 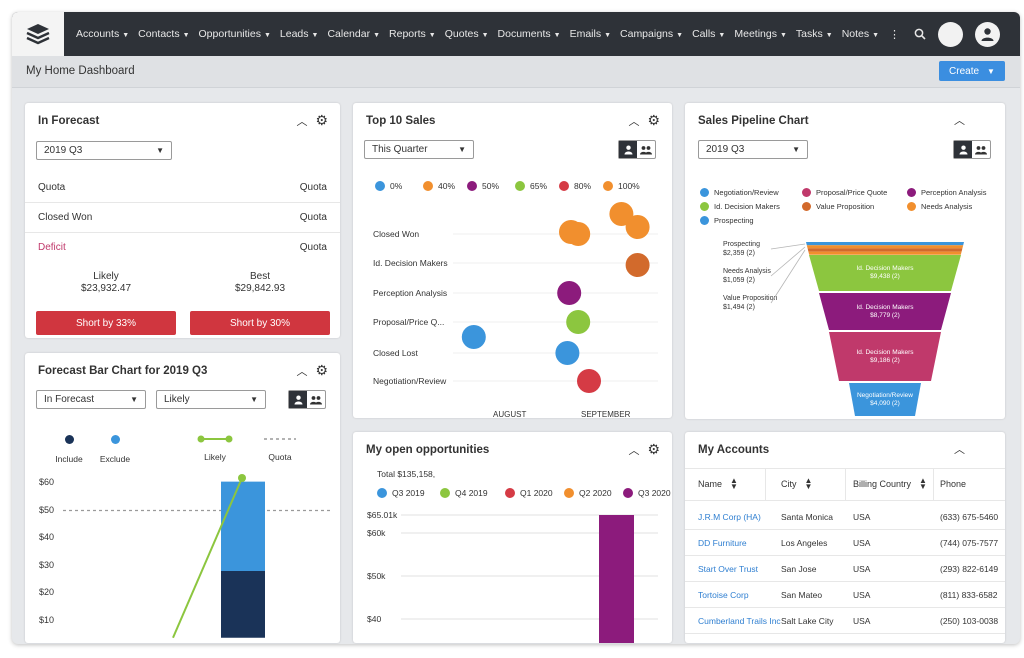 What do you see at coordinates (969, 517) in the screenshot?
I see `table-cell: (633) 675-5460` at bounding box center [969, 517].